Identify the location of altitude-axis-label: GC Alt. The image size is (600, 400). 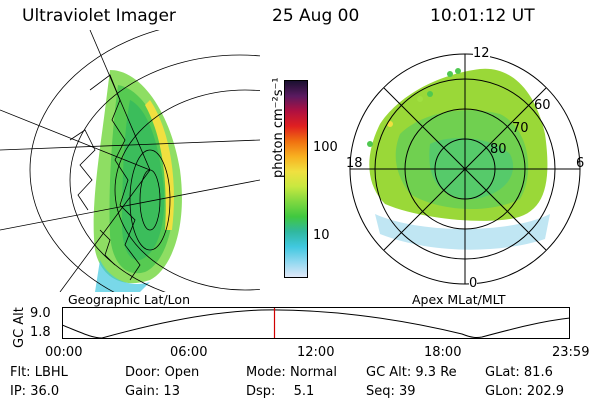
(19, 327).